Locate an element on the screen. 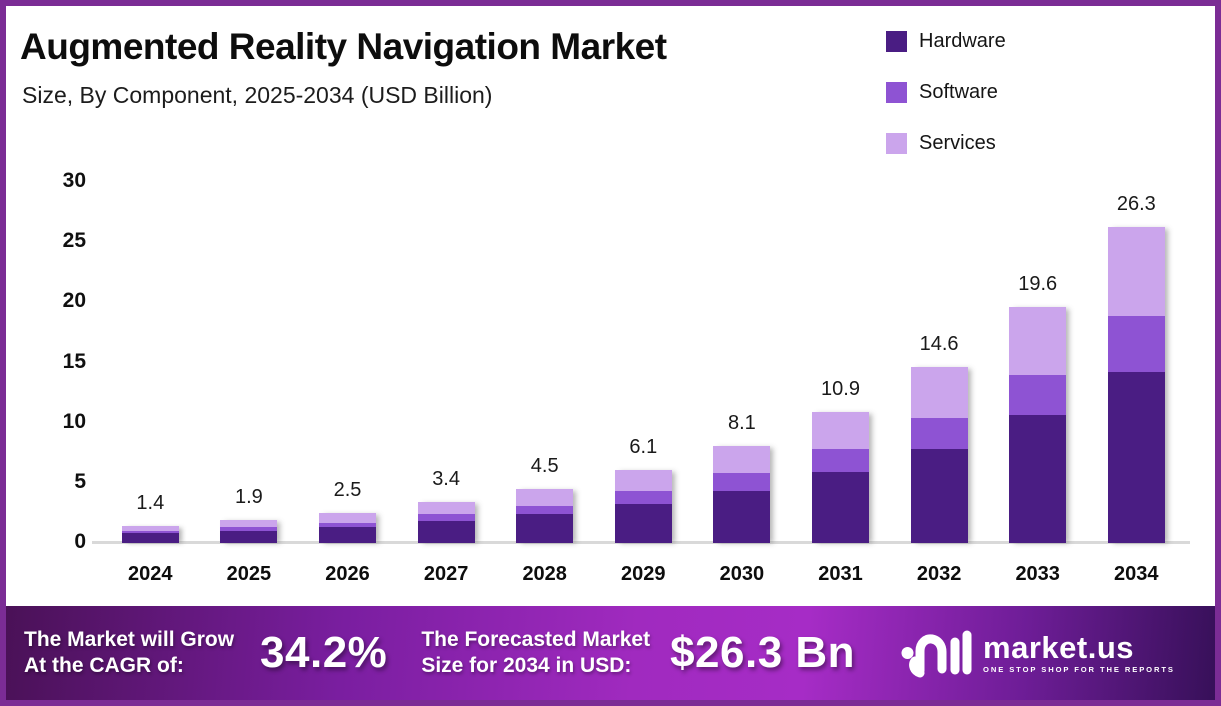 Image resolution: width=1221 pixels, height=706 pixels. cagr-label-line2: At the CAGR of: is located at coordinates (104, 665).